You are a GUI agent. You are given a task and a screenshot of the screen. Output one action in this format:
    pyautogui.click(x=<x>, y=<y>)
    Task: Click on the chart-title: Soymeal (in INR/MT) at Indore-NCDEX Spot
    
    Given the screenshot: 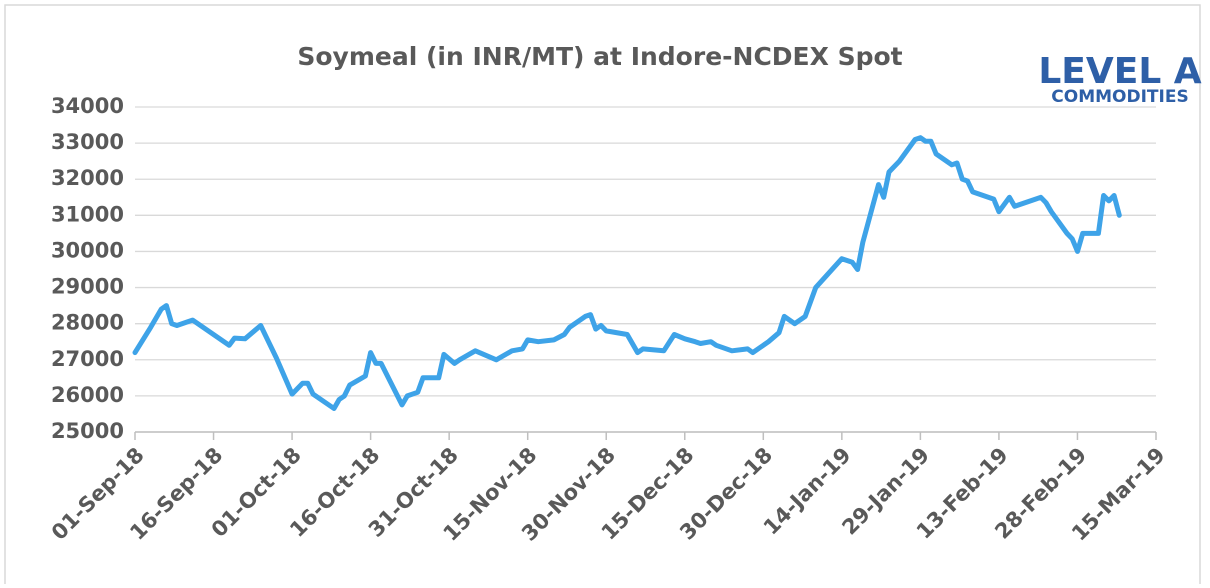 What is the action you would take?
    pyautogui.click(x=599, y=56)
    